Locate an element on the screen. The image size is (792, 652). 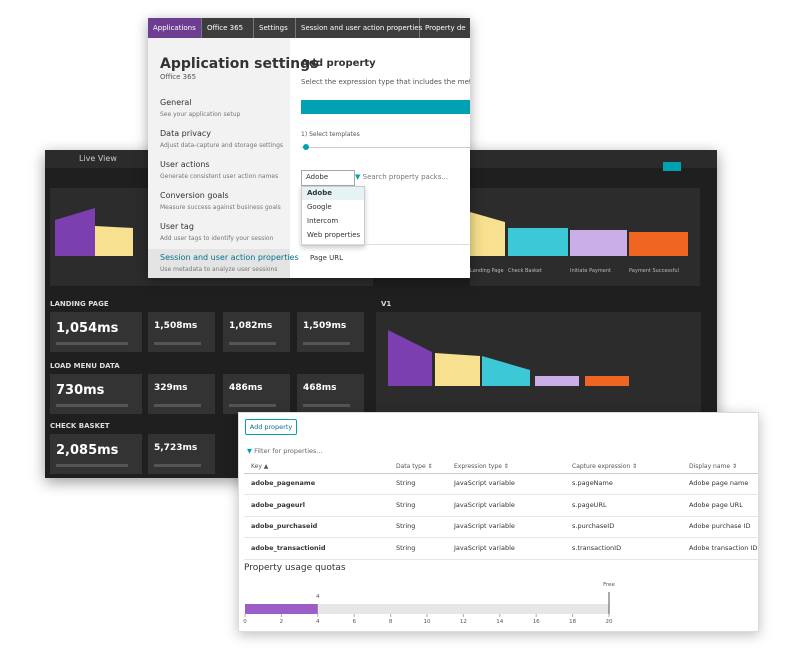
table-cell: adobe_transactionid is located at coordinates (288, 547).